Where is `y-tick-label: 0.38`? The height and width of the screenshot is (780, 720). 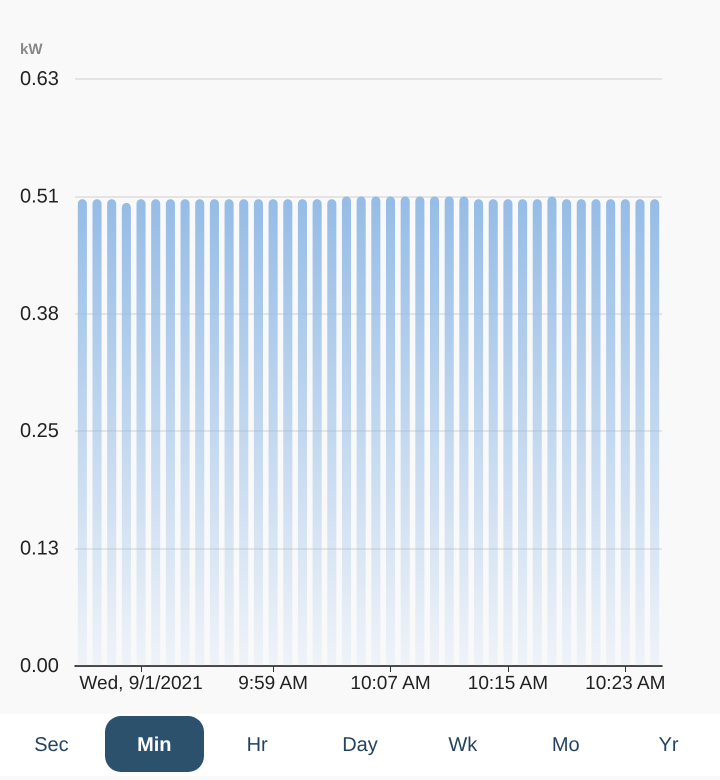
y-tick-label: 0.38 is located at coordinates (39, 313).